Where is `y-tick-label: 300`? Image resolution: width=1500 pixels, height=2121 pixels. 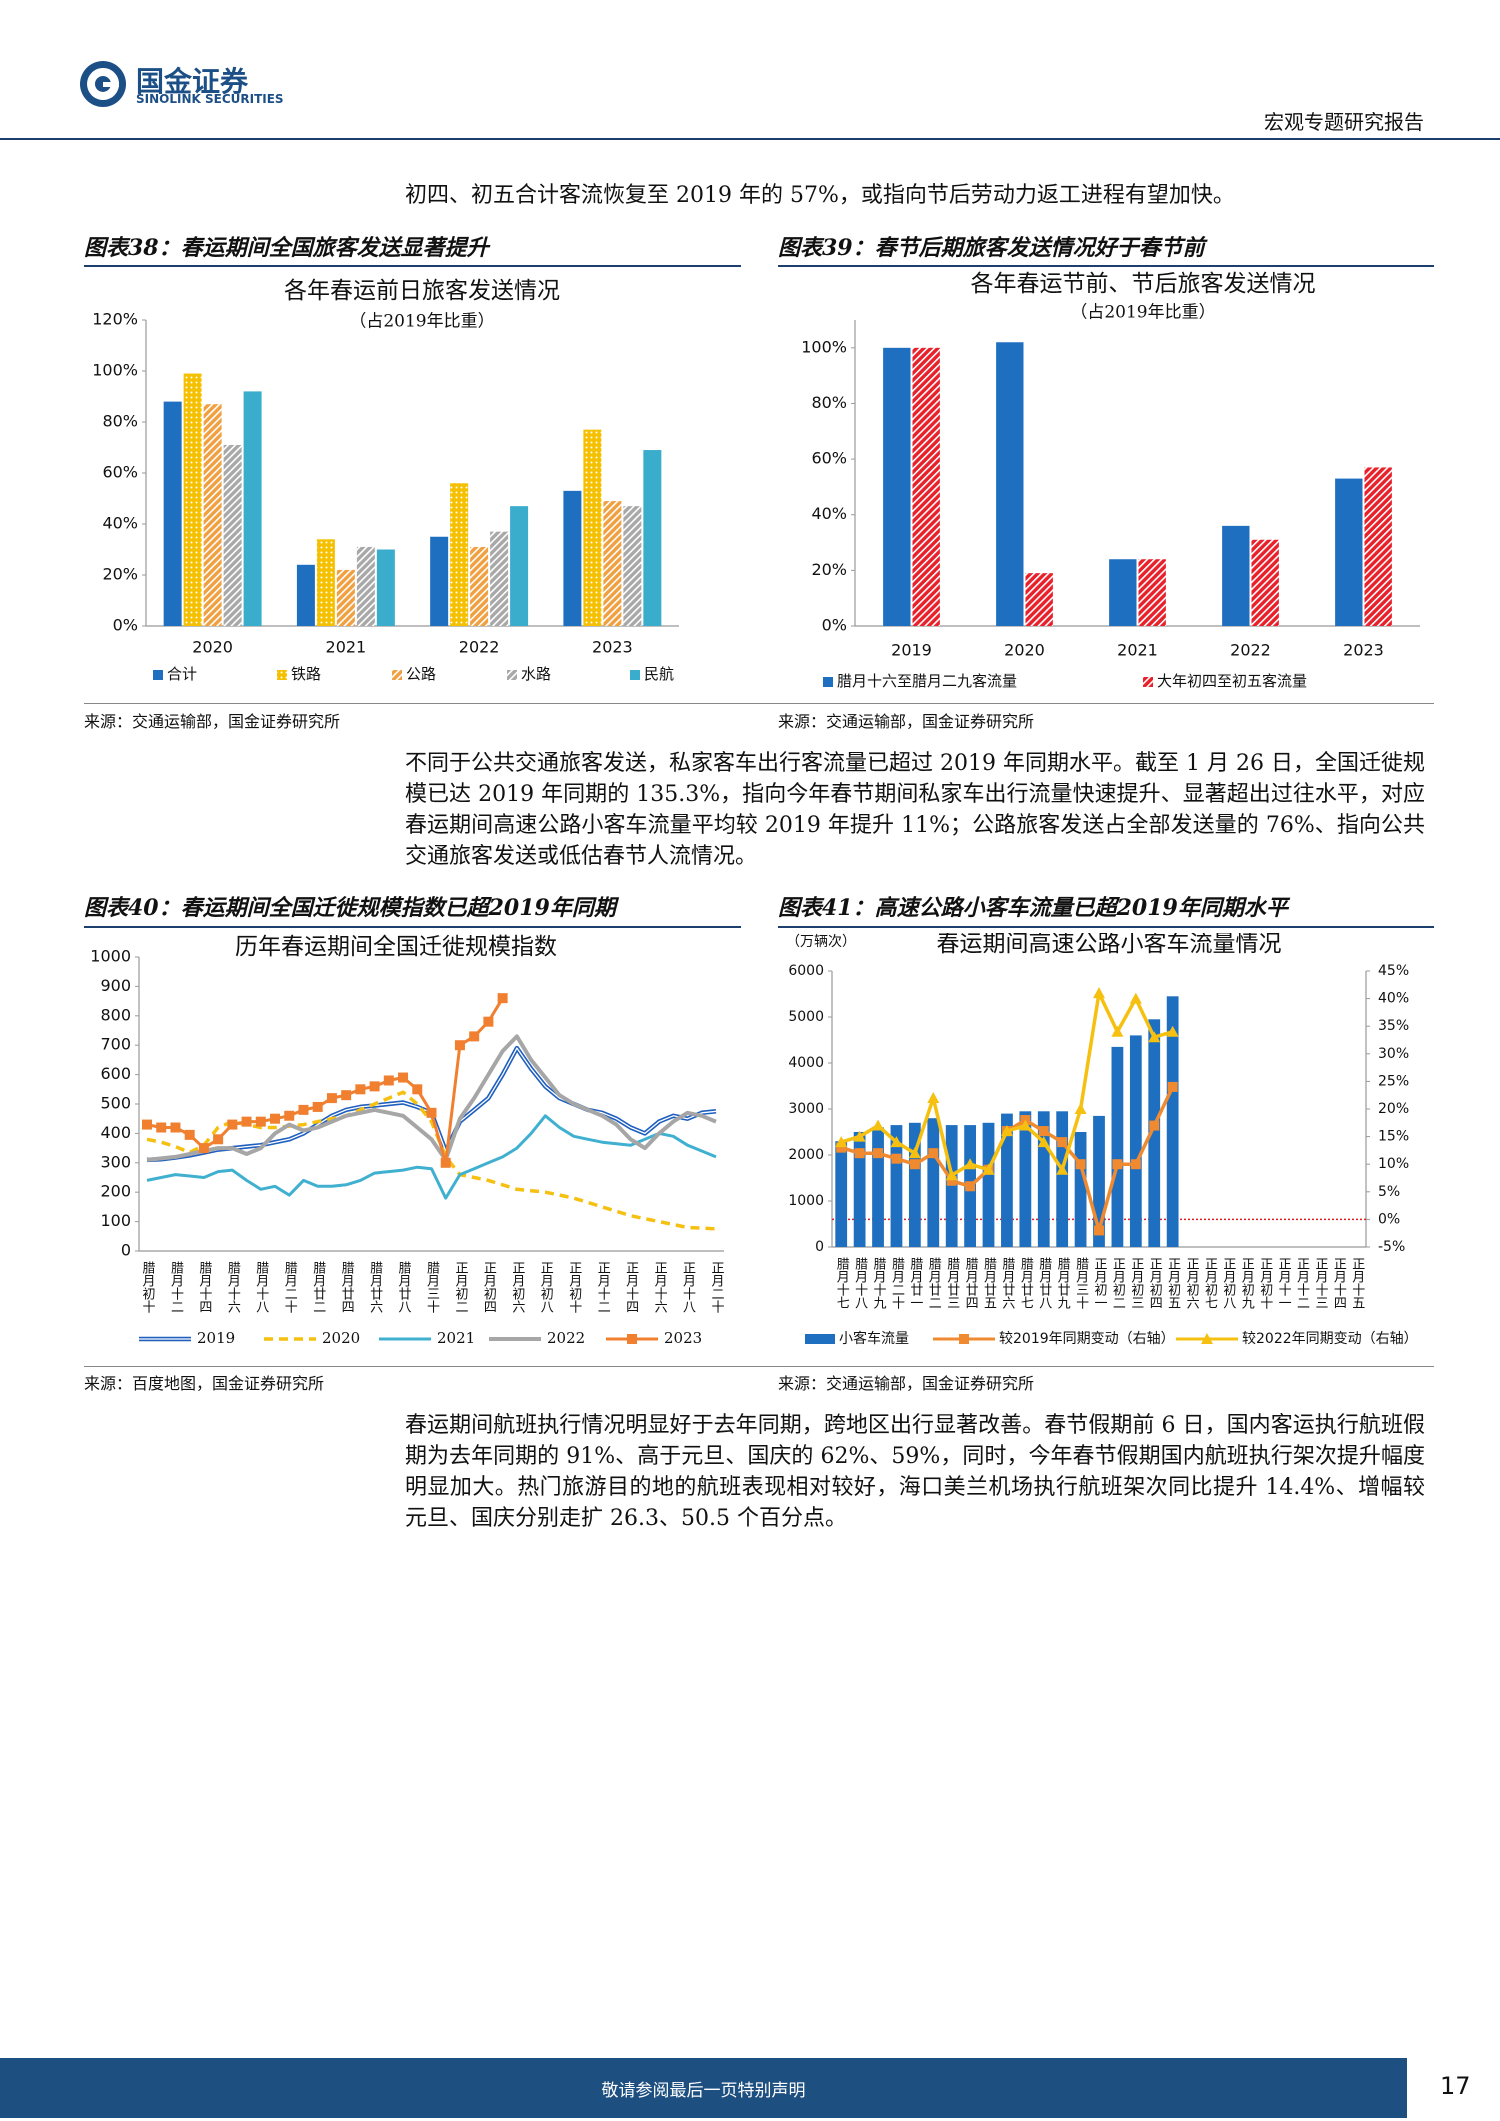
y-tick-label: 300 is located at coordinates (115, 1161).